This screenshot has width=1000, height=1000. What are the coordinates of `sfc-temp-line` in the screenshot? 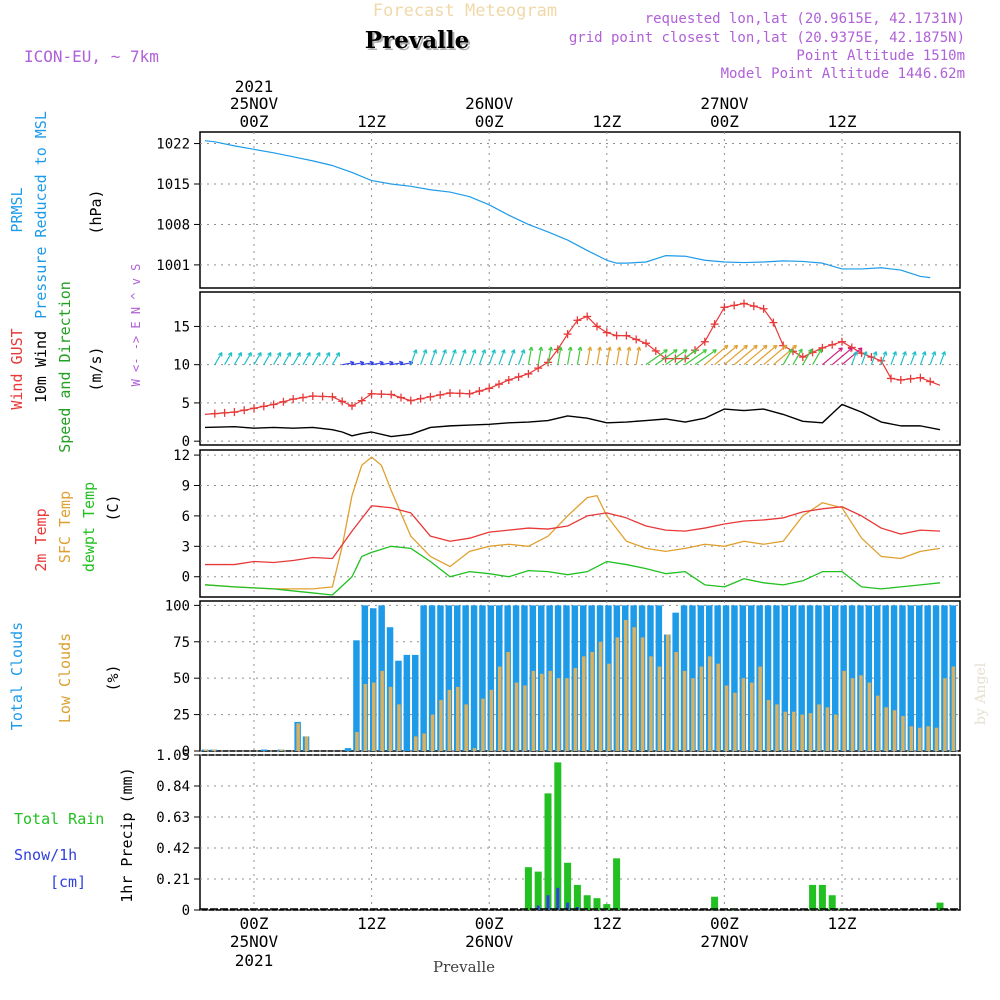 It's located at (572, 523).